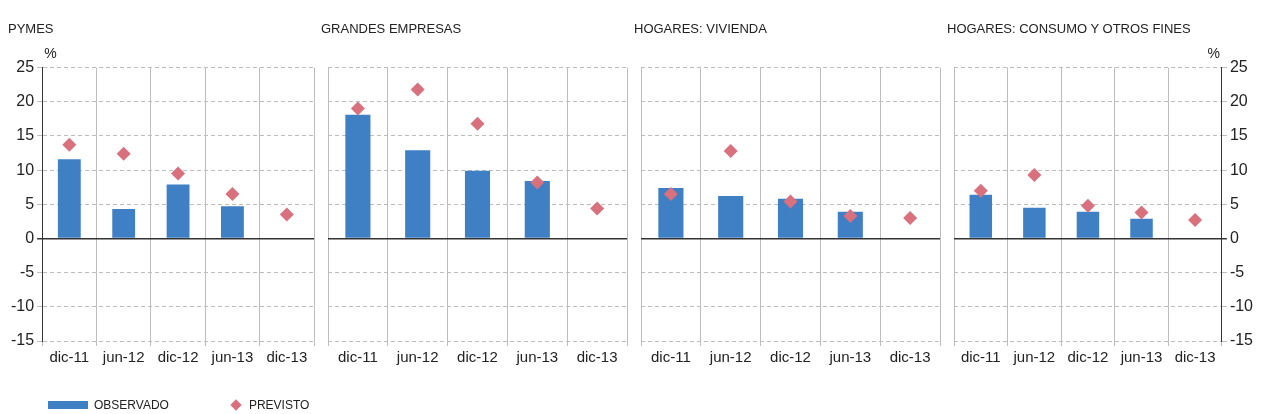 This screenshot has width=1268, height=414. I want to click on chart-title: HOGARES: CONSUMO Y OTROS FINES, so click(1069, 29).